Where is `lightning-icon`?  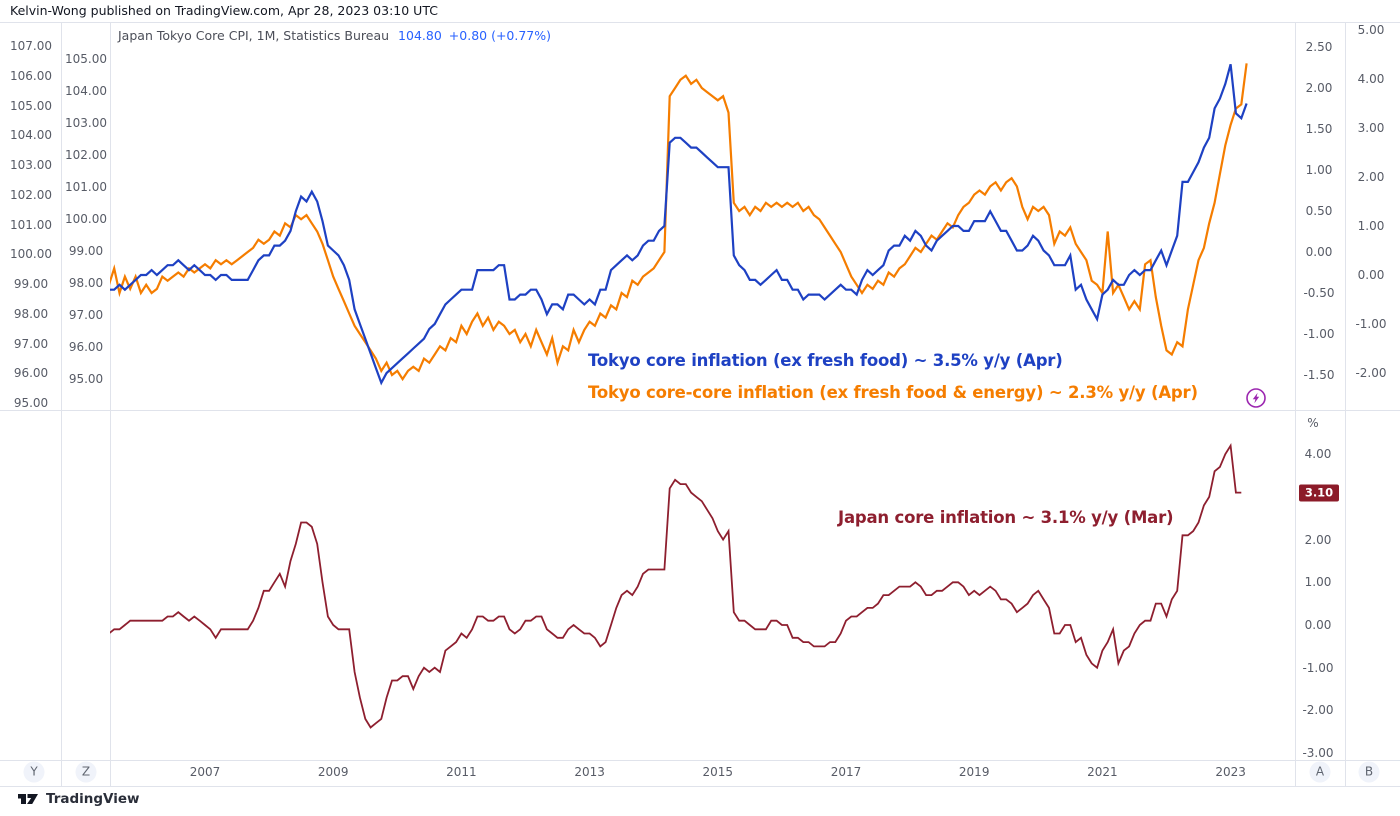
lightning-icon is located at coordinates (1256, 398).